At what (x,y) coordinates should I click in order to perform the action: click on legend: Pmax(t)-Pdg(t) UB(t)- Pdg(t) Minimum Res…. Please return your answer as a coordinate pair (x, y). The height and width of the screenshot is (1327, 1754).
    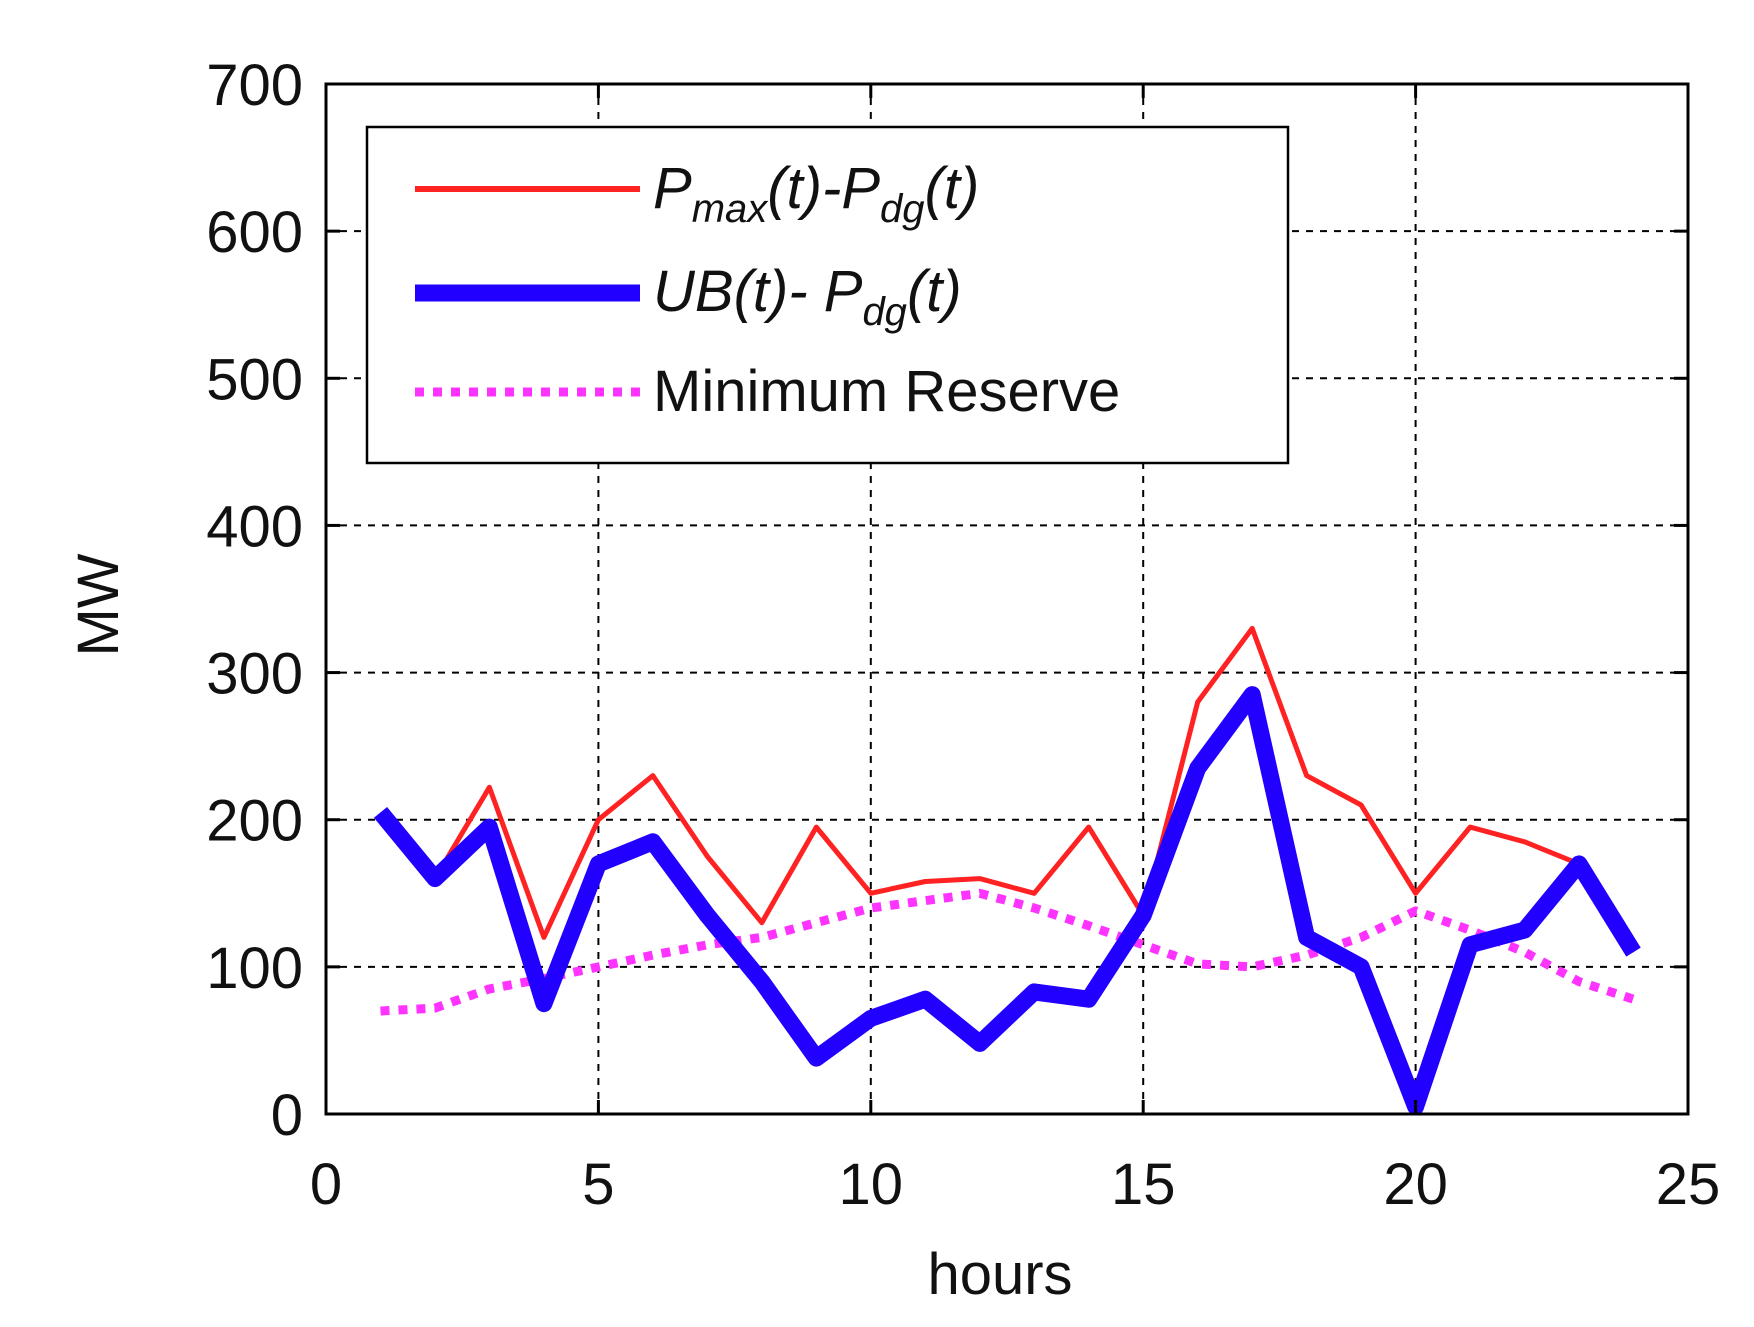
    Looking at the image, I should click on (827, 295).